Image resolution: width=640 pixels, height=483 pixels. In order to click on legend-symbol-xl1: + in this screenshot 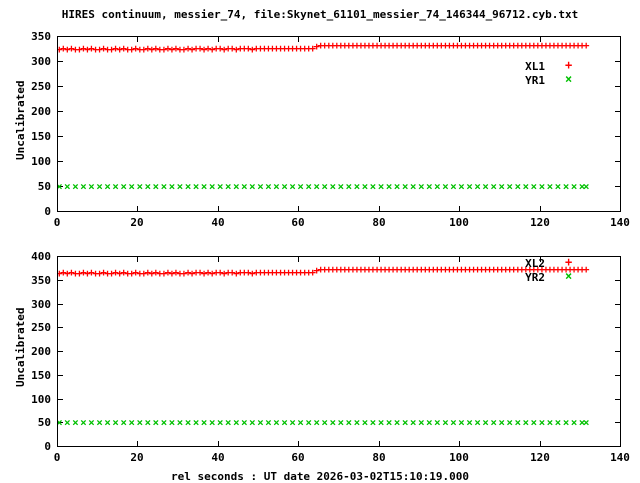, I will do `click(569, 65)`.